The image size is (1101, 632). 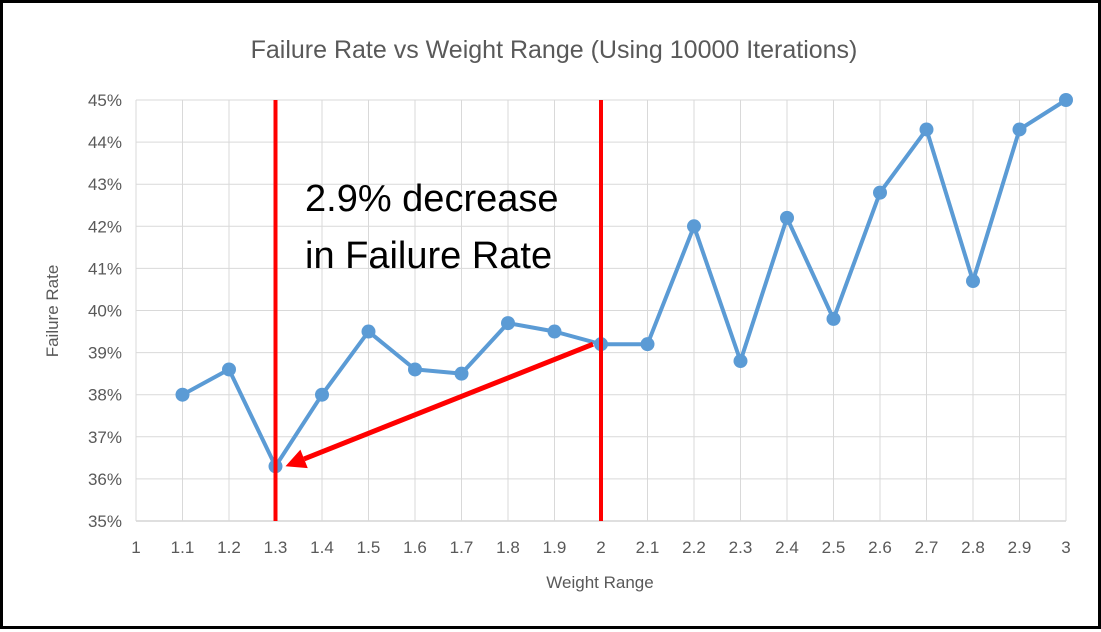 What do you see at coordinates (599, 582) in the screenshot?
I see `x-axis-label: Weight Range` at bounding box center [599, 582].